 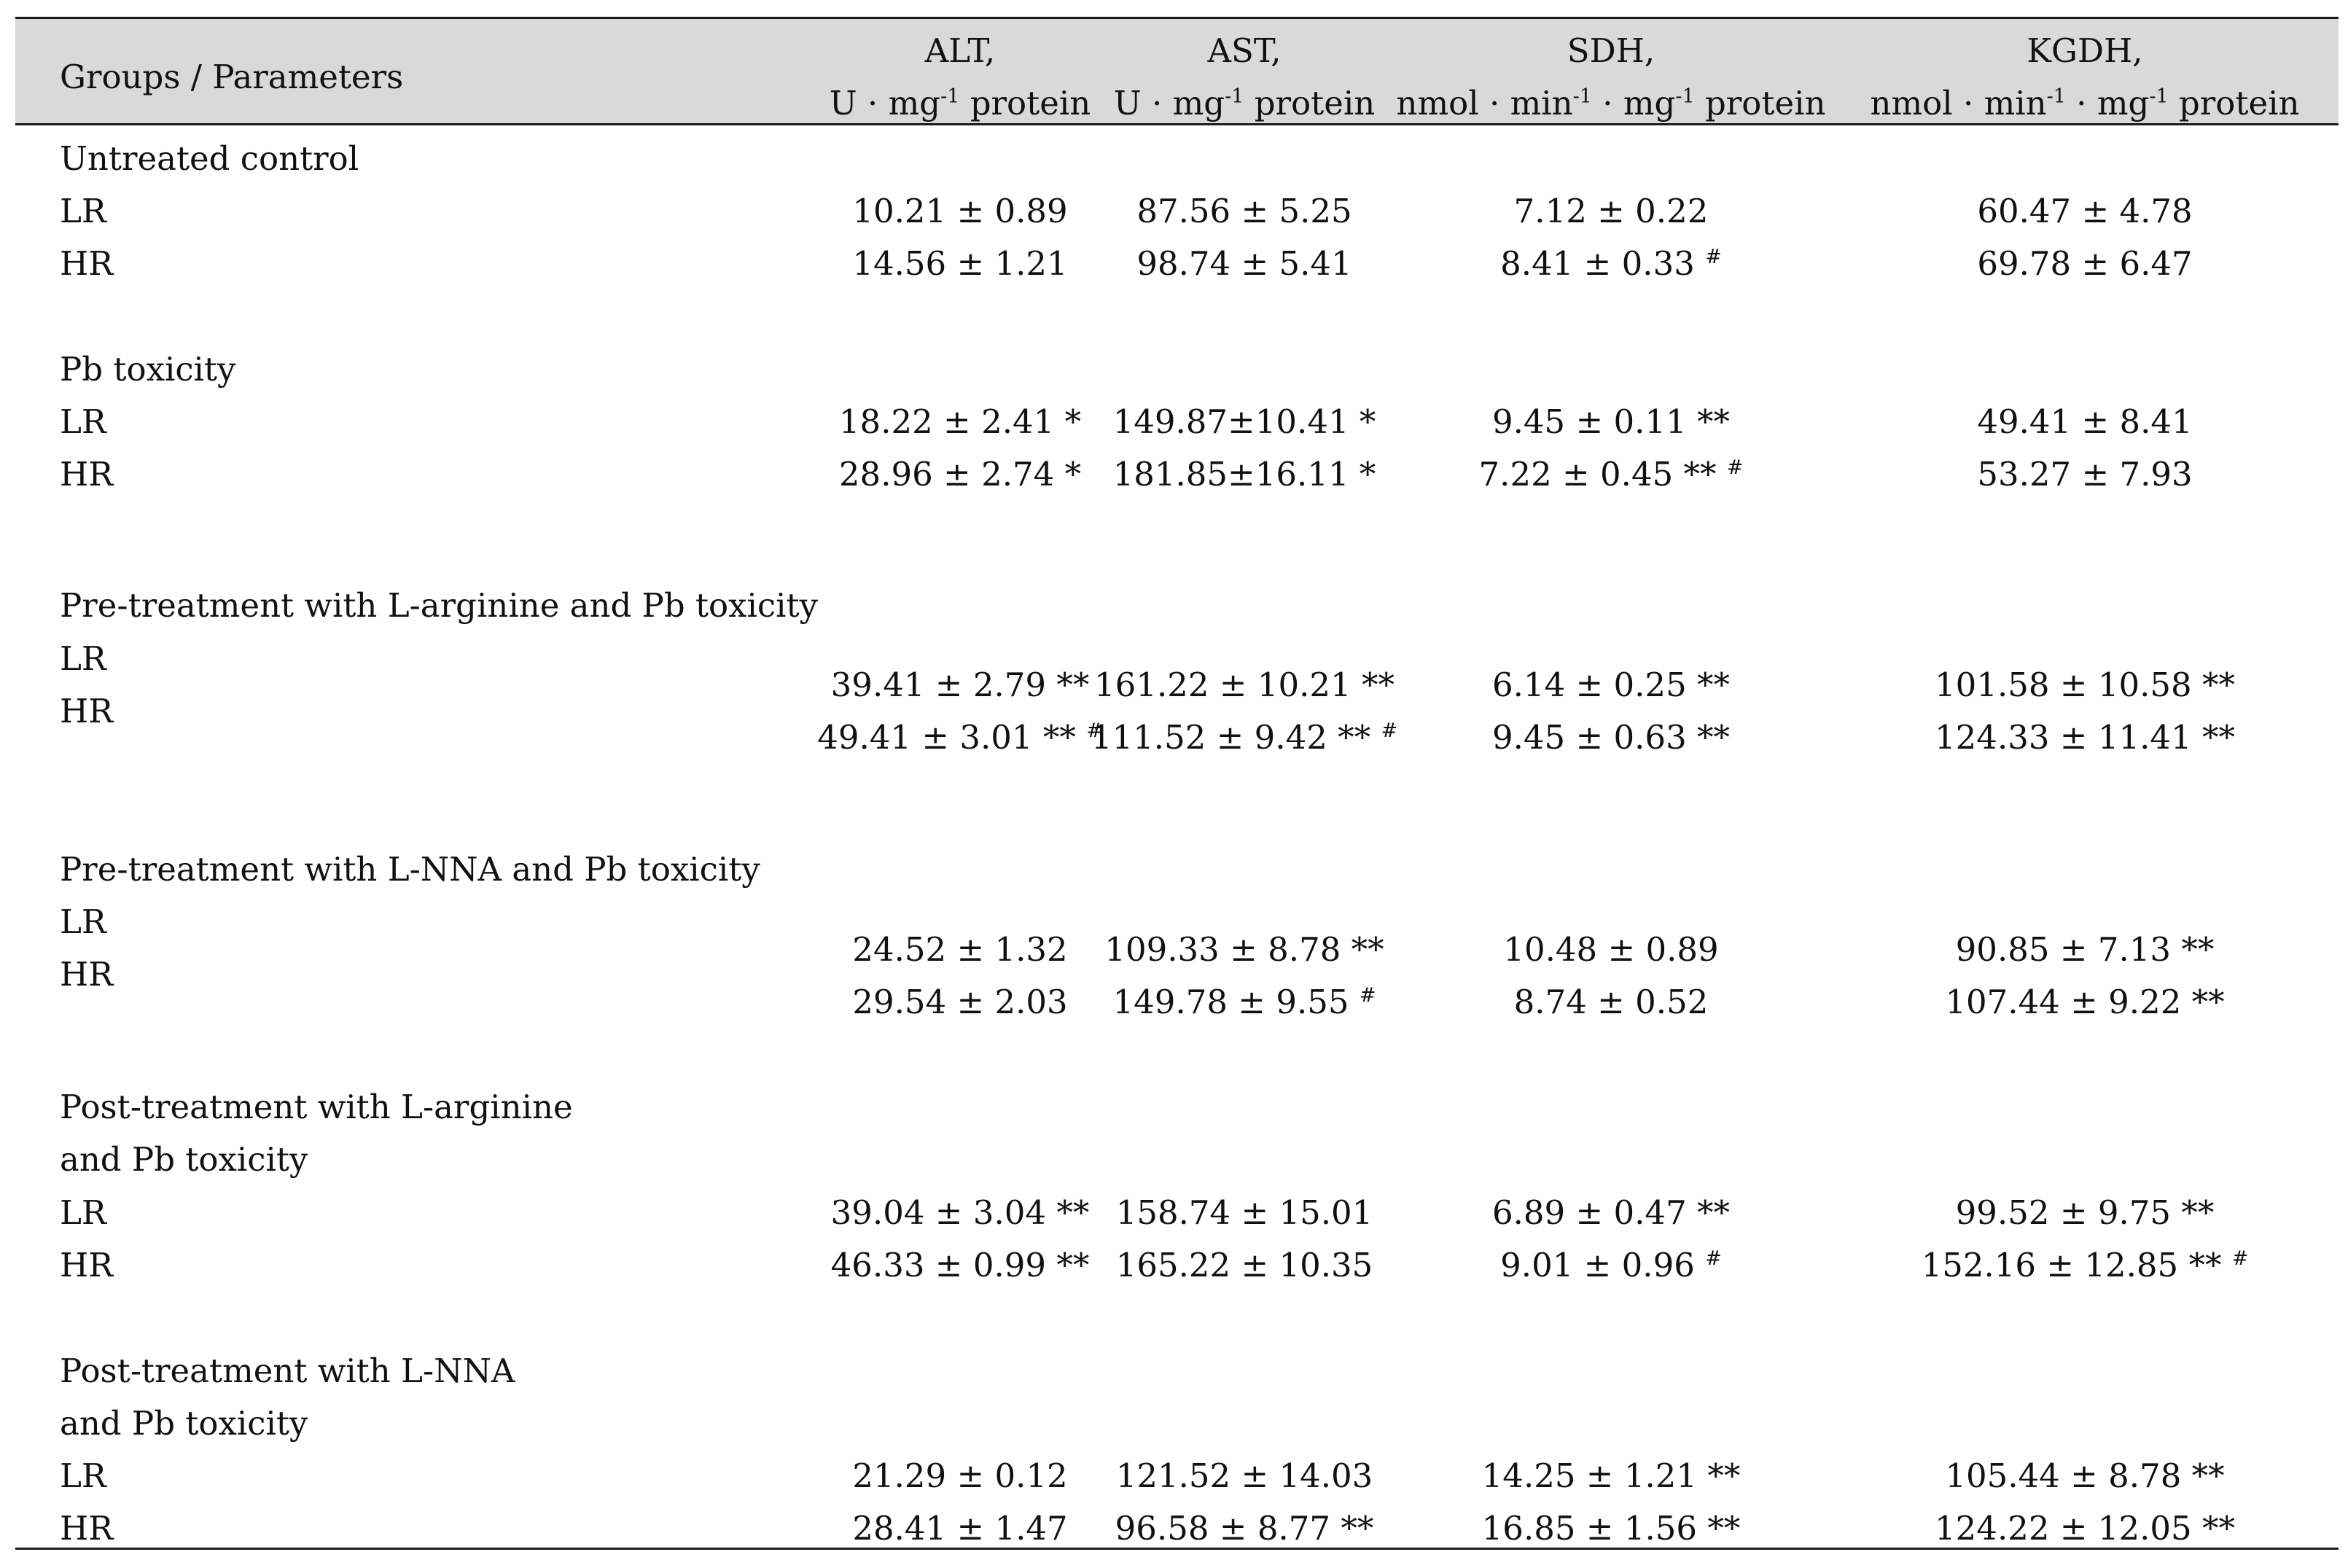 What do you see at coordinates (960, 949) in the screenshot?
I see `cell-alt: 24.52 ± 1.32` at bounding box center [960, 949].